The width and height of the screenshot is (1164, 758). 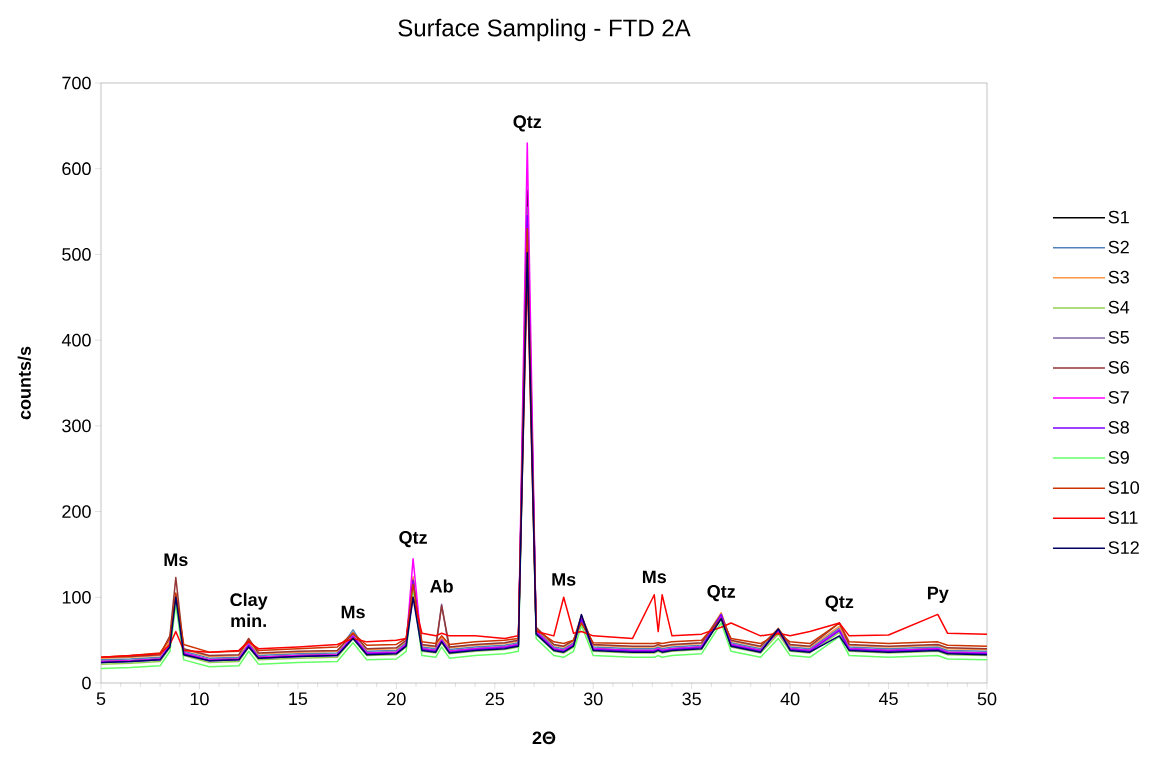 What do you see at coordinates (1124, 487) in the screenshot?
I see `legend-label: S10` at bounding box center [1124, 487].